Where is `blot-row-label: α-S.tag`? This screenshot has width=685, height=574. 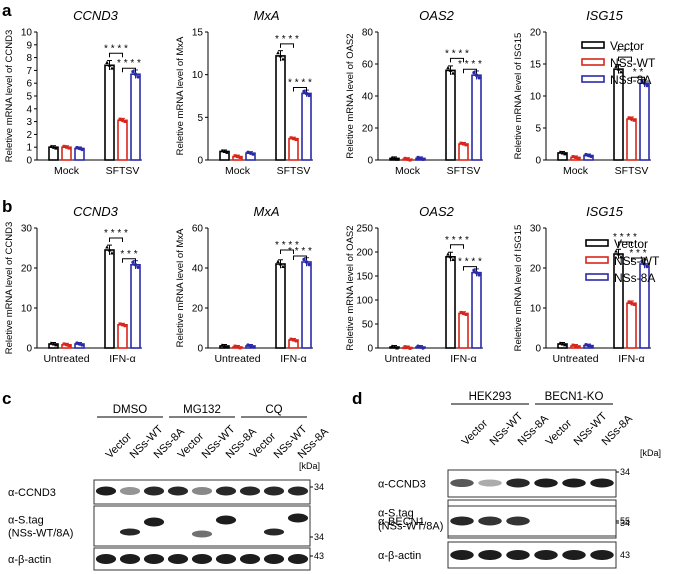 blot-row-label: α-S.tag is located at coordinates (396, 514).